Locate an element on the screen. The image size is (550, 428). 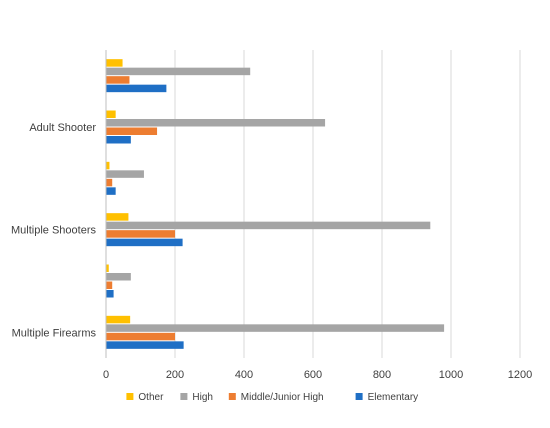
legend-label: High is located at coordinates (202, 397).